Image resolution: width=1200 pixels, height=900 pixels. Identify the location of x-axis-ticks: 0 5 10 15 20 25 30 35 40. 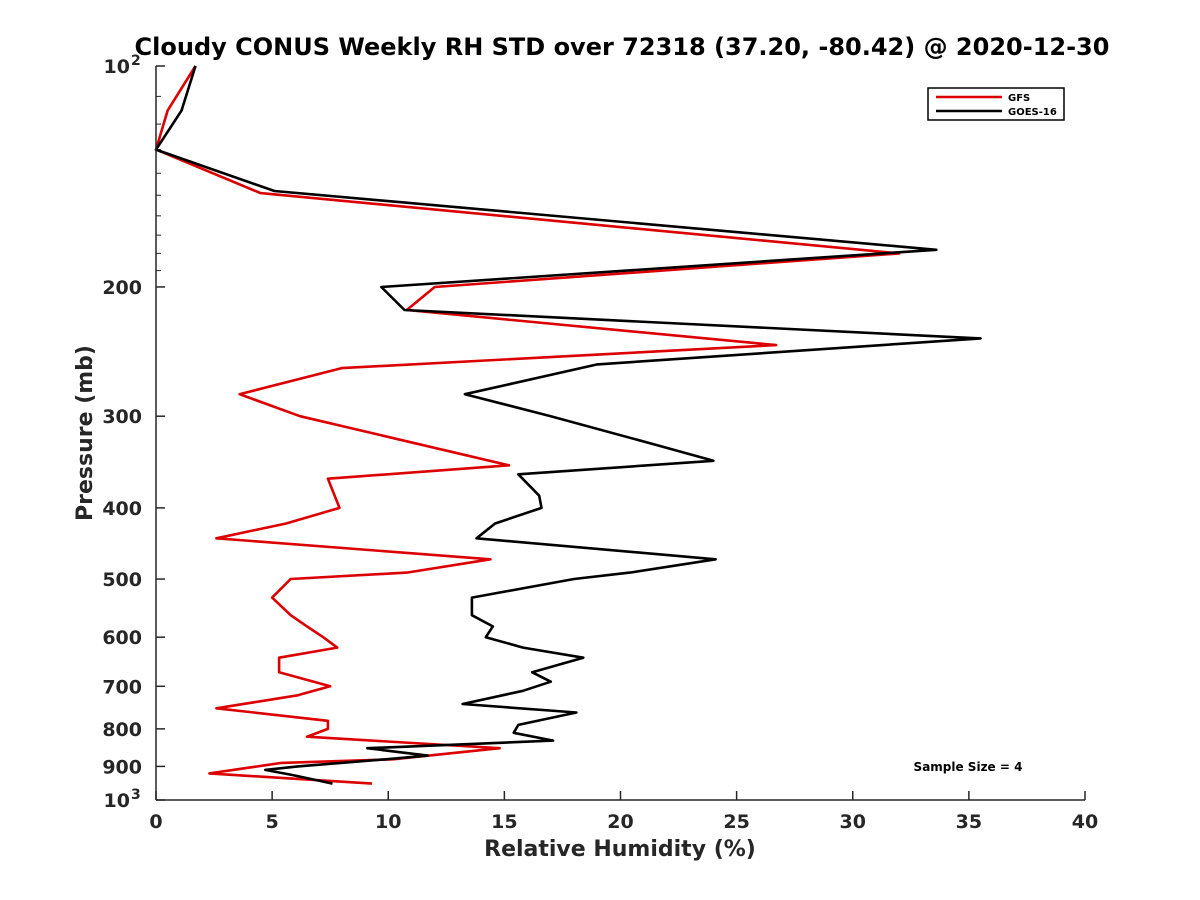
(623, 812).